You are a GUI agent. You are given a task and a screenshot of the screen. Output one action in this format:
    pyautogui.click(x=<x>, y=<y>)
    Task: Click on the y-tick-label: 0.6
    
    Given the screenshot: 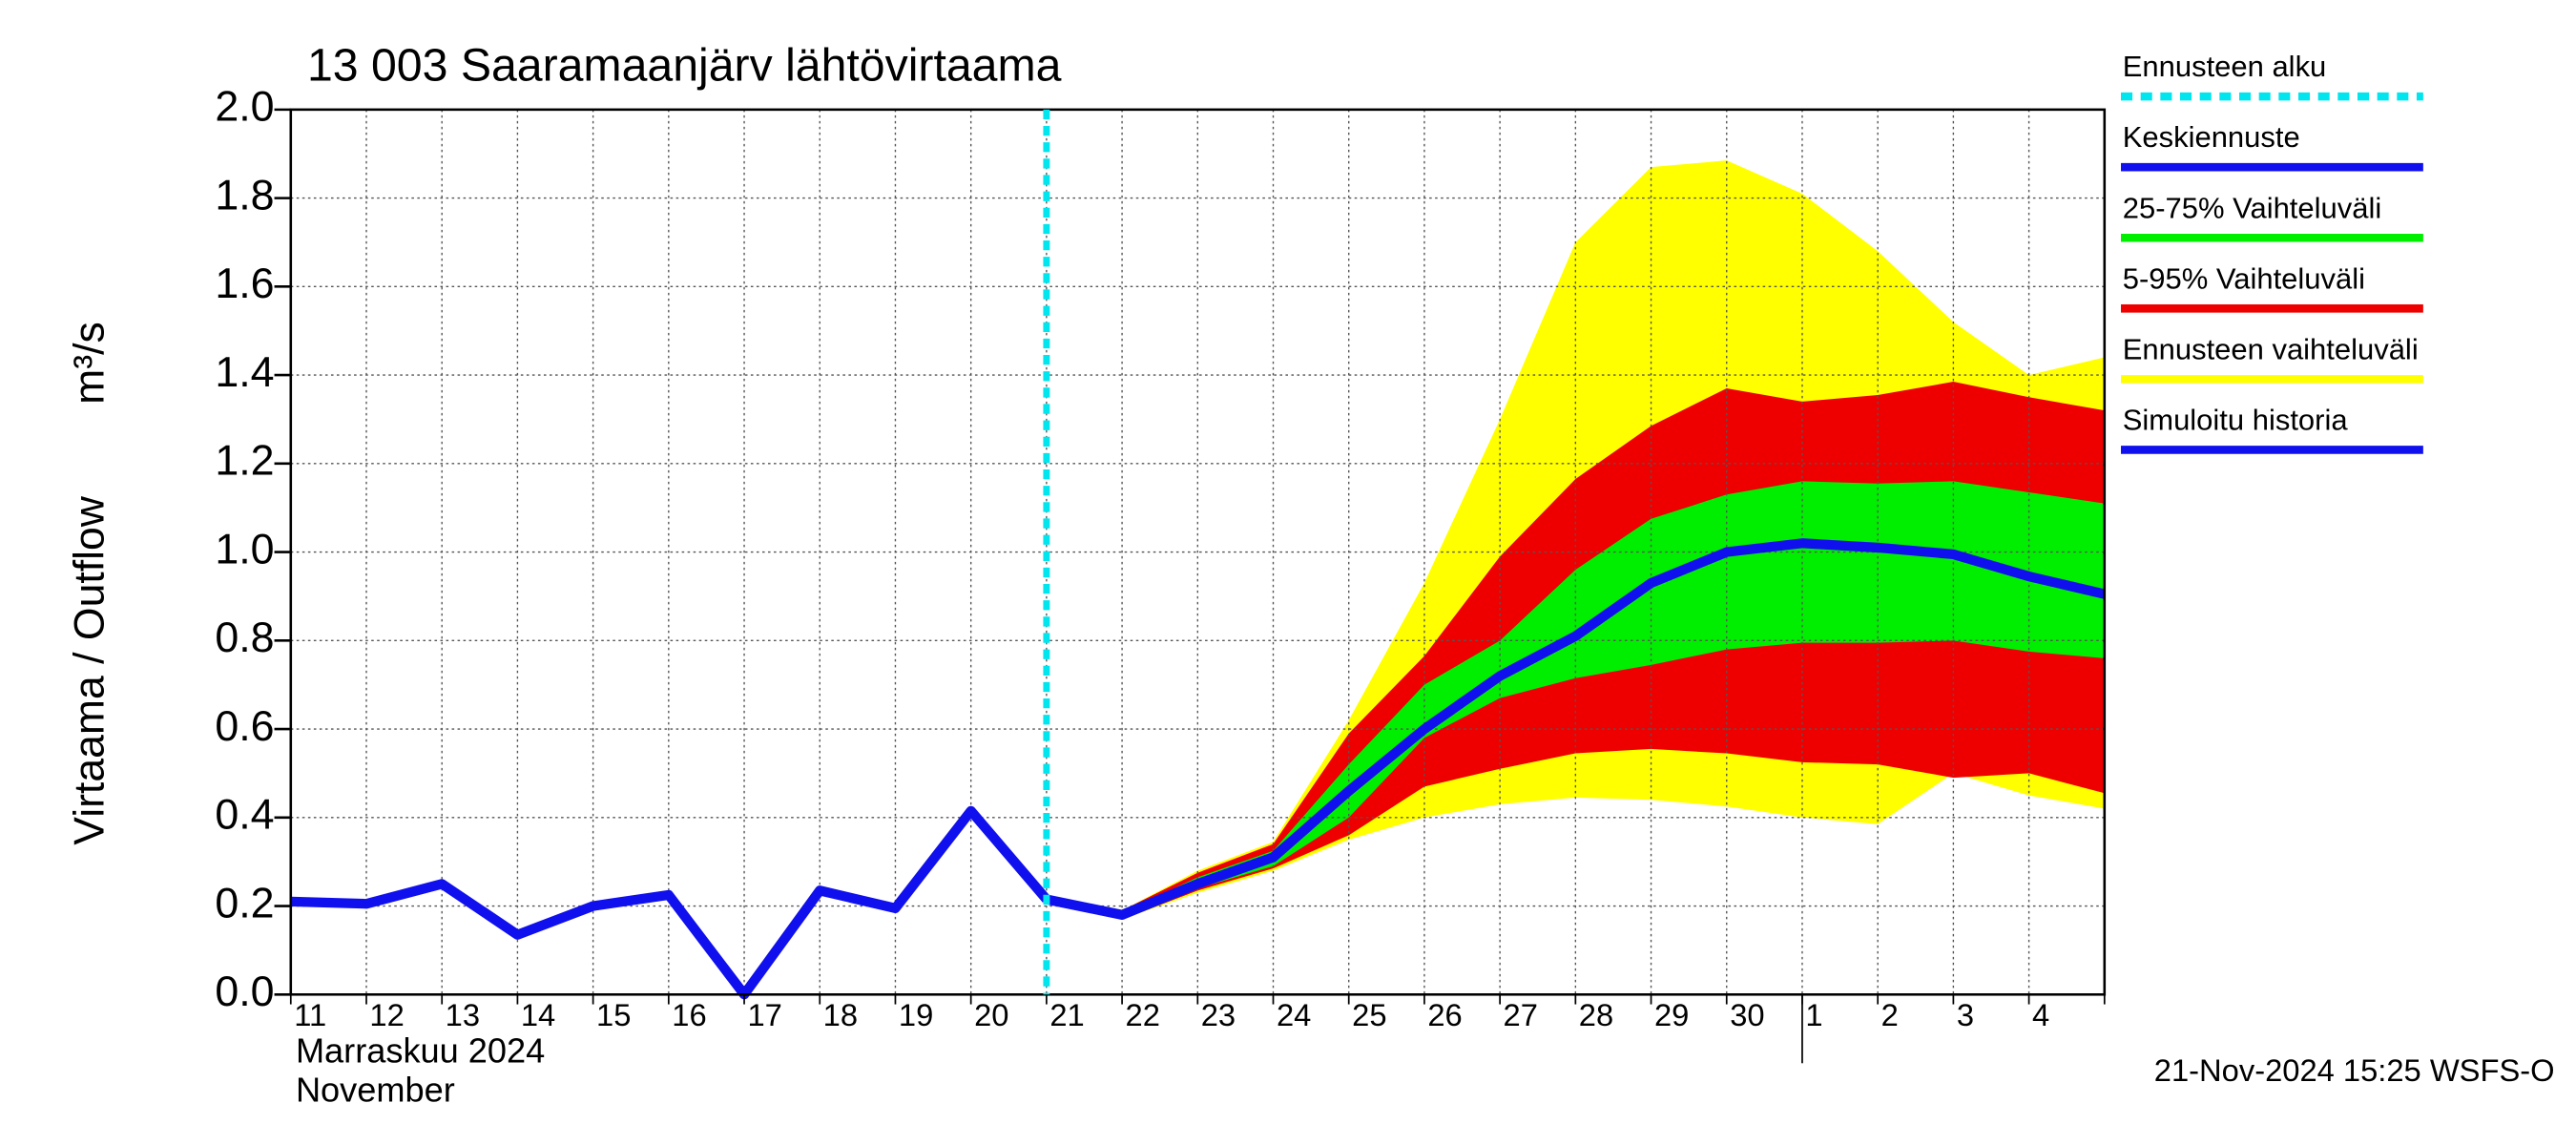 What is the action you would take?
    pyautogui.click(x=244, y=726)
    